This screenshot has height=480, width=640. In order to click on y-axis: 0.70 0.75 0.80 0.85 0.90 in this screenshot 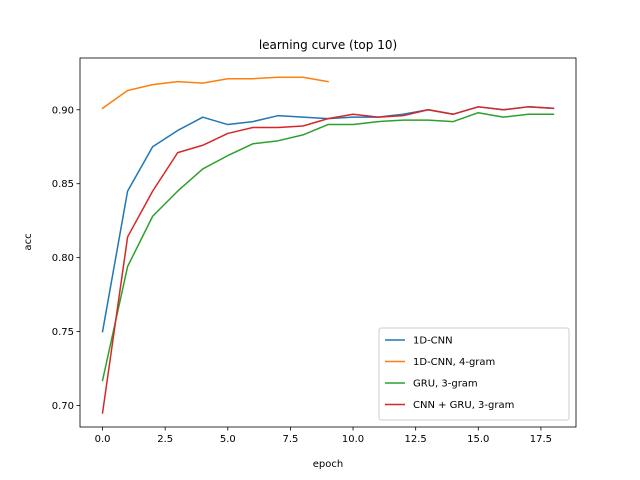, I will do `click(66, 258)`.